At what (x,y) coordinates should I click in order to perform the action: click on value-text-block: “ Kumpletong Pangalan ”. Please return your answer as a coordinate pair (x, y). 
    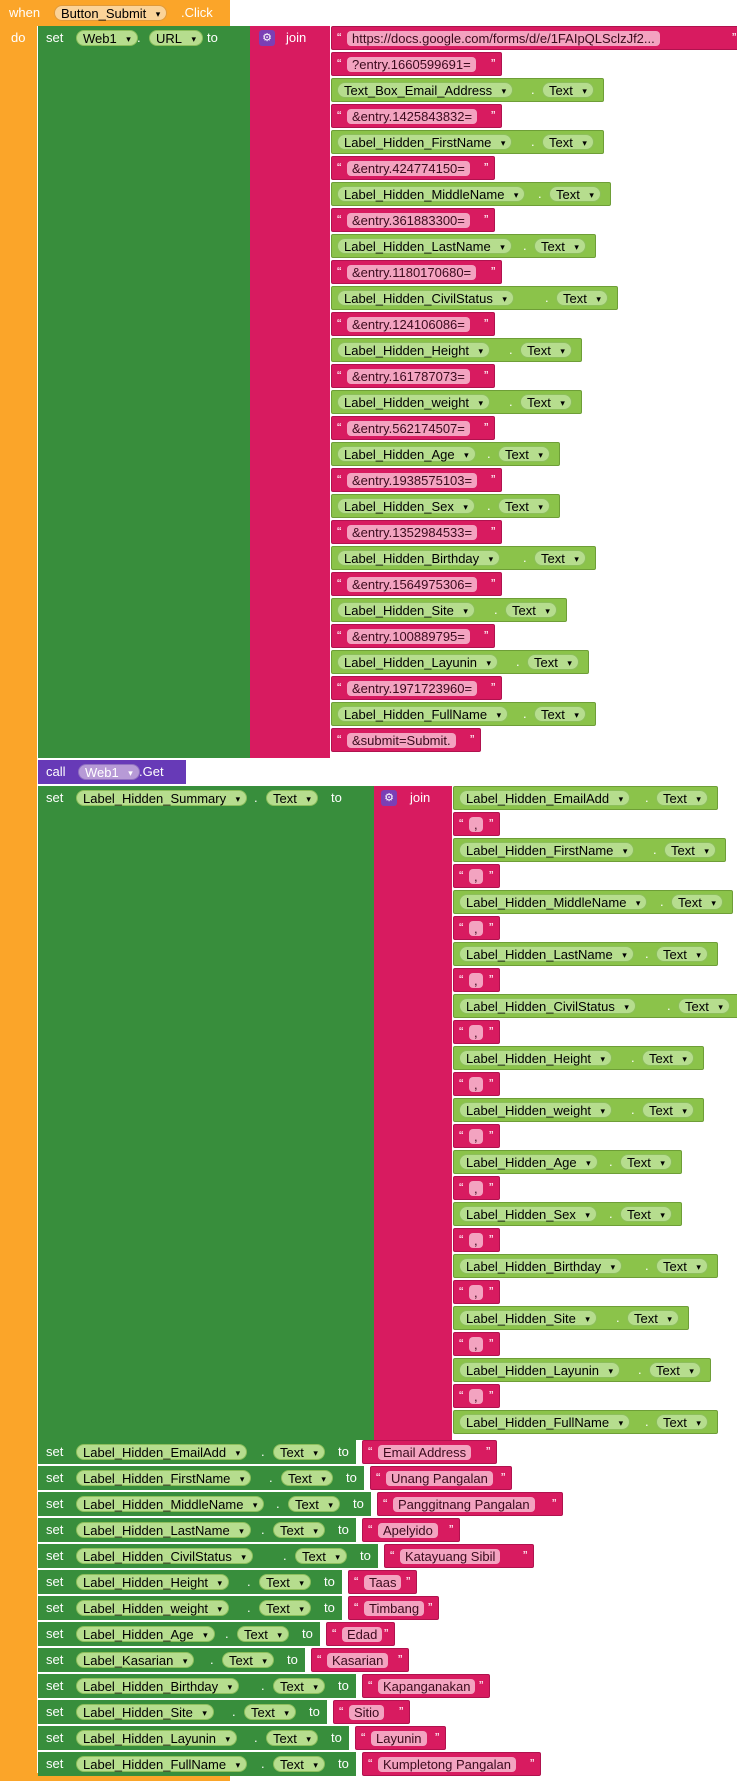
    Looking at the image, I should click on (451, 1764).